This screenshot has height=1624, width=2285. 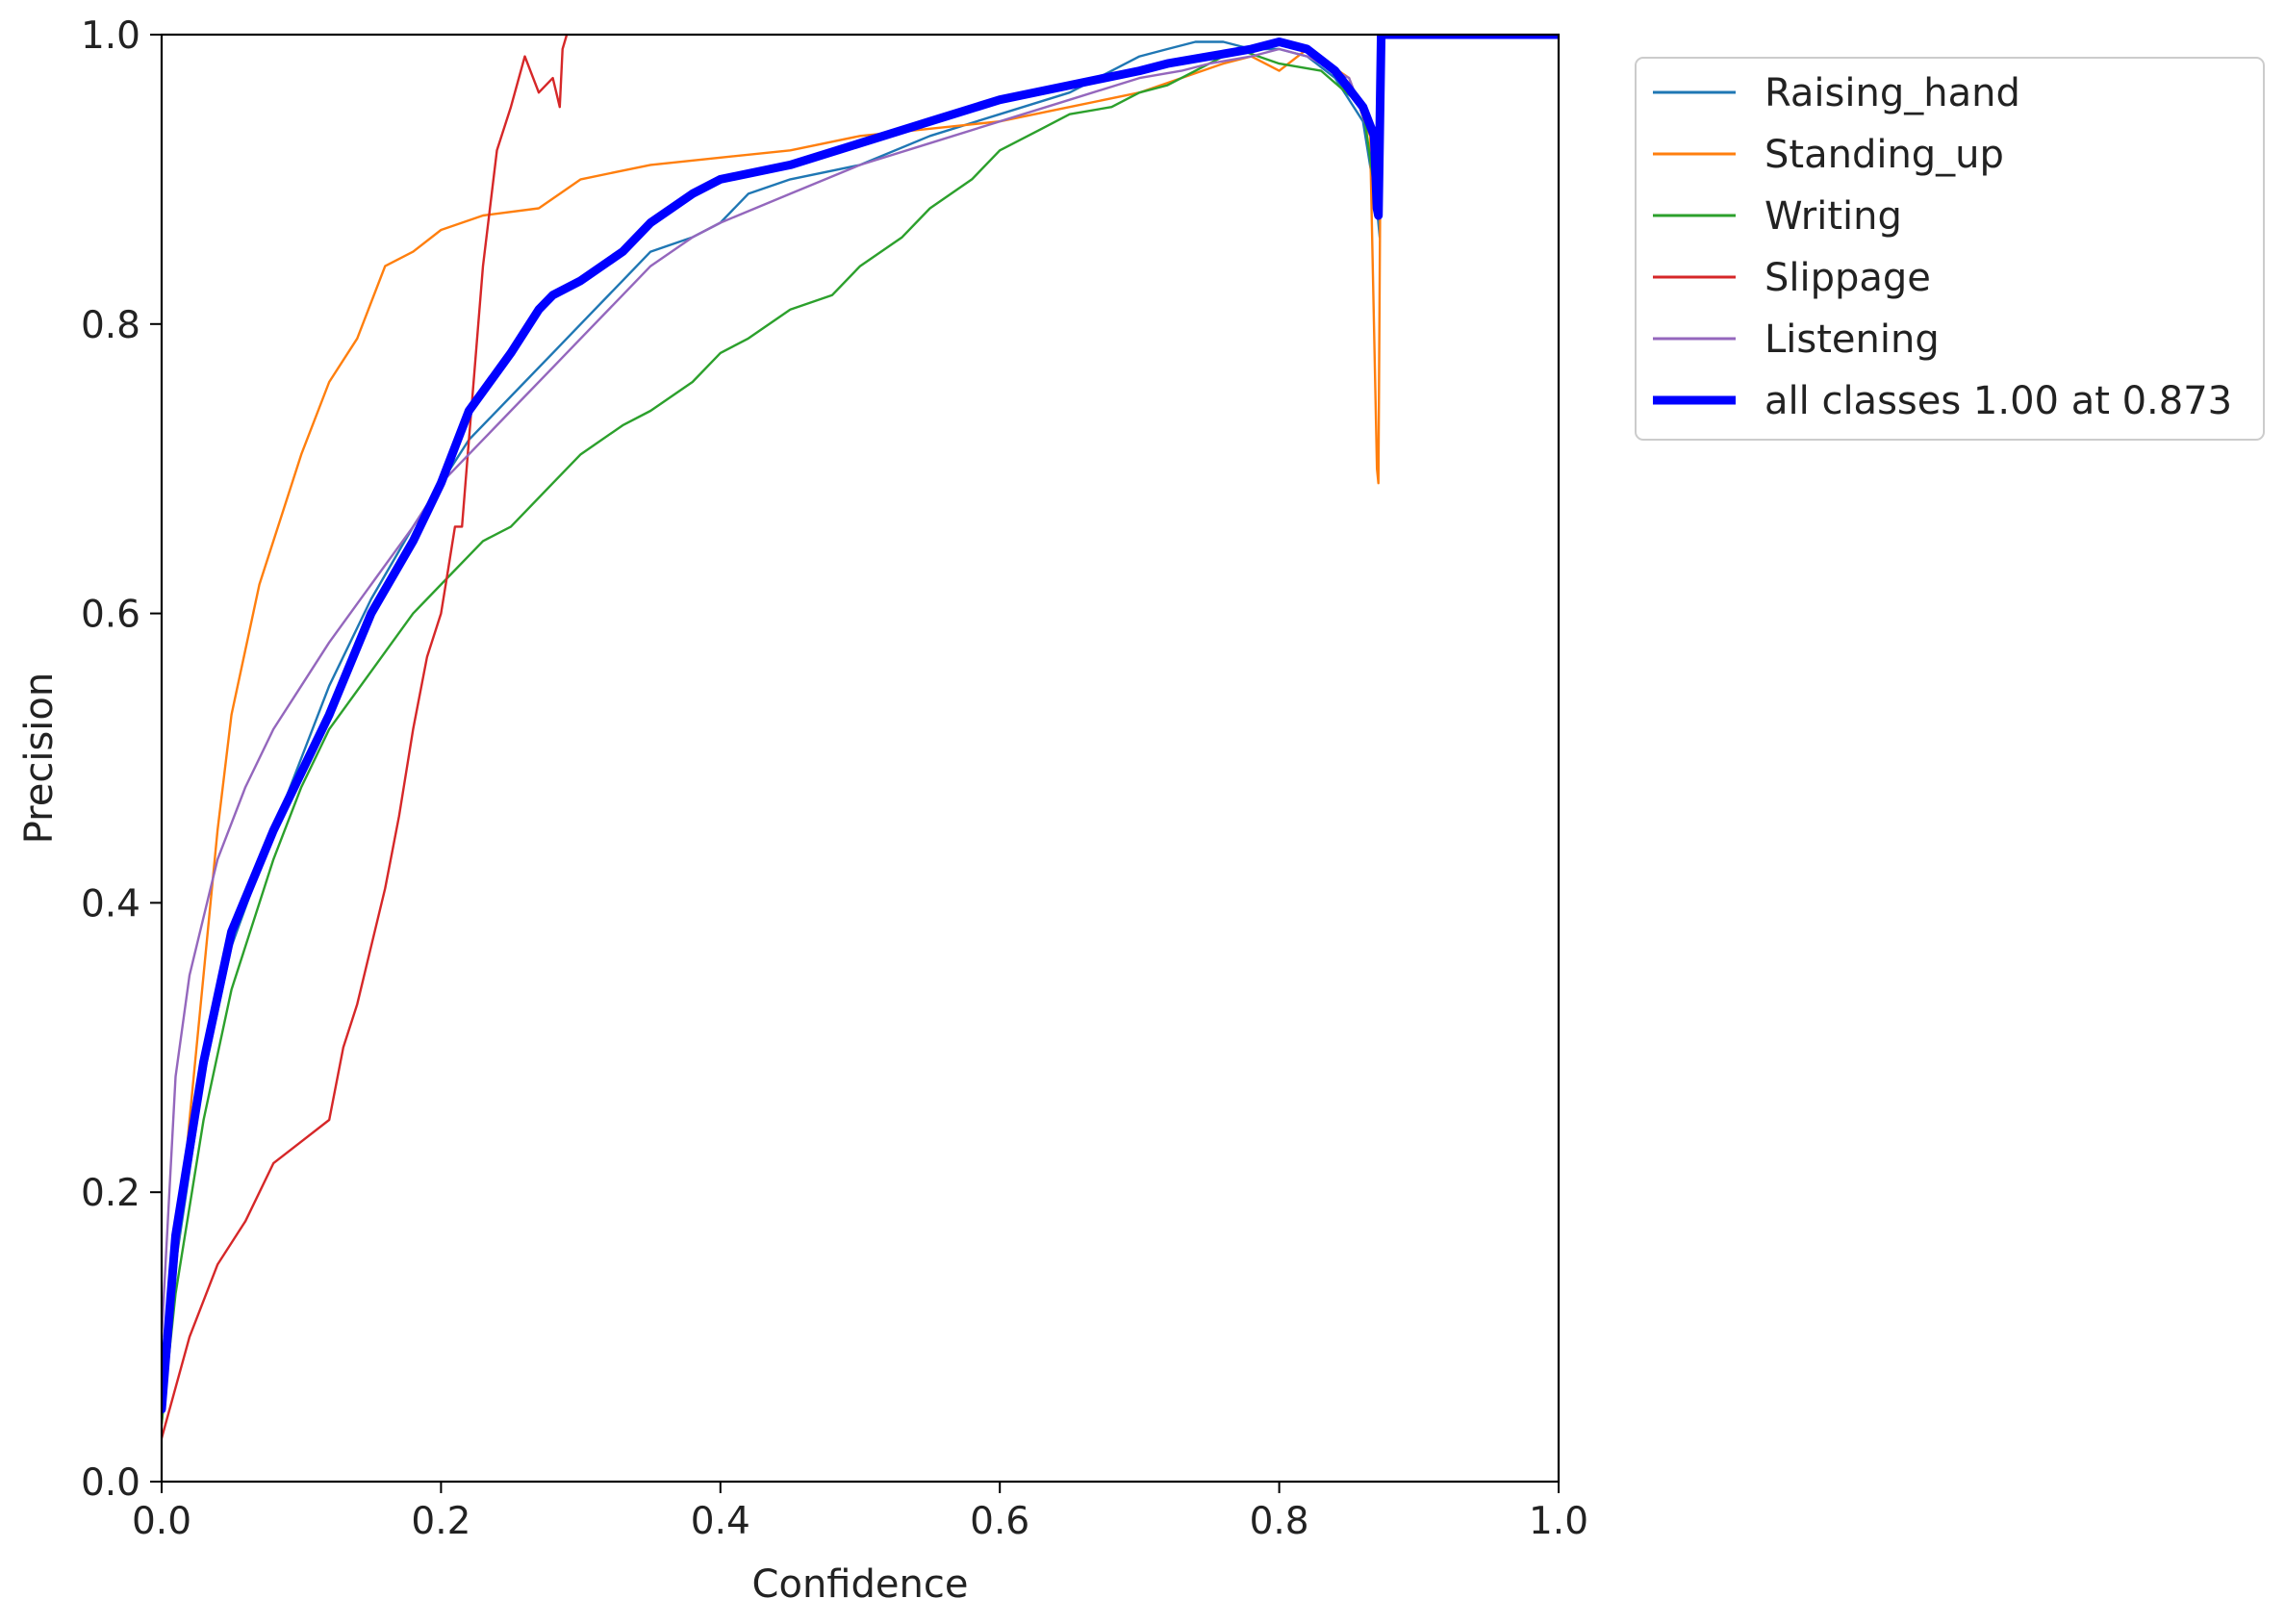 What do you see at coordinates (110, 904) in the screenshot?
I see `y-tick-label: 0.4` at bounding box center [110, 904].